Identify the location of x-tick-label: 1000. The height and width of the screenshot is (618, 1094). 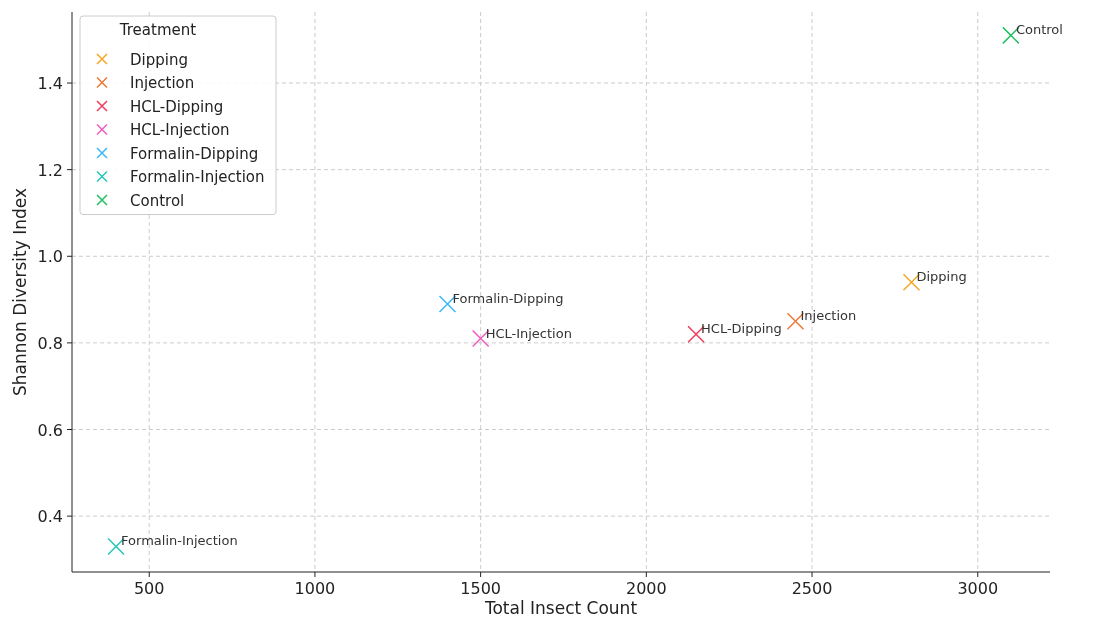
(315, 588).